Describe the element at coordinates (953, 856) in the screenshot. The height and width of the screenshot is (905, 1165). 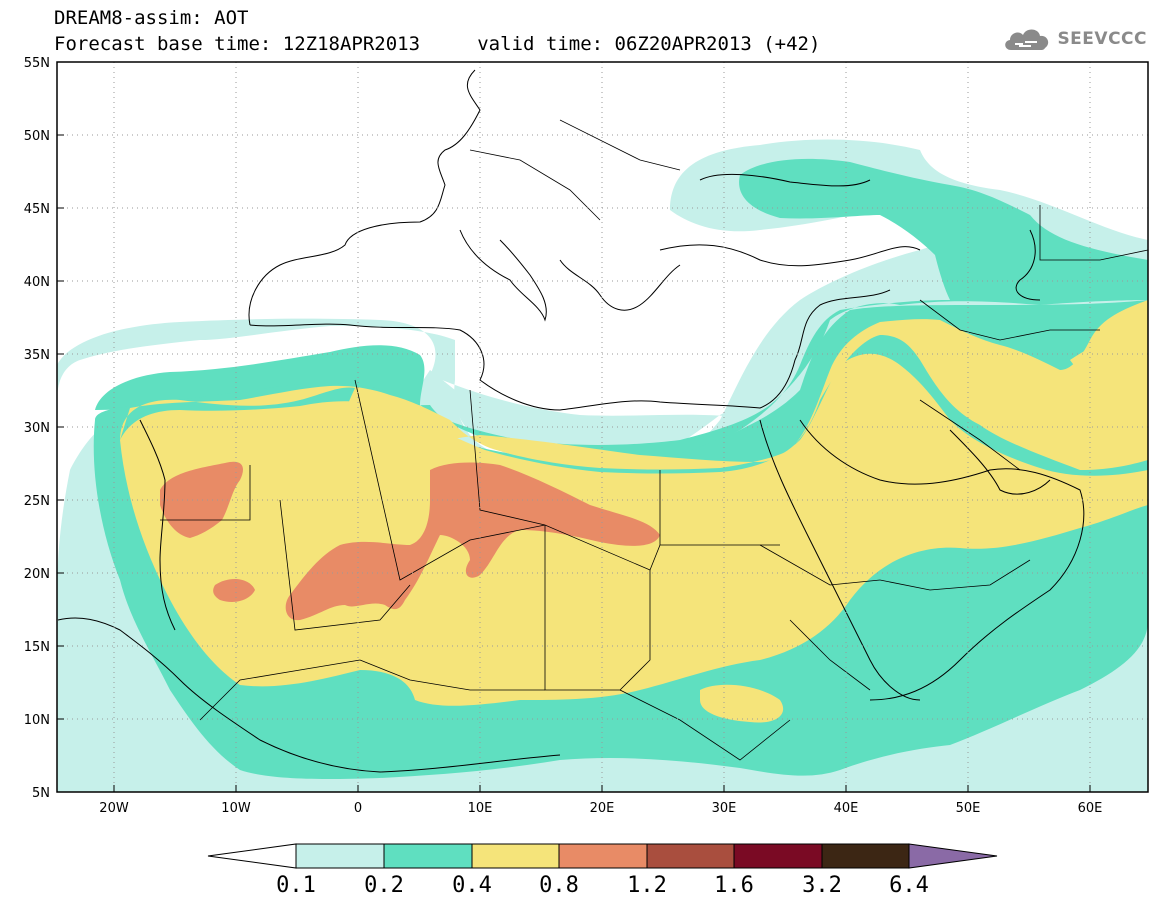
I see `colorbar-high-arrow` at that location.